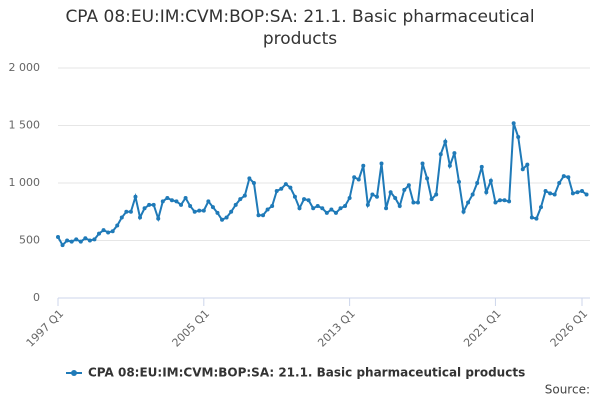 The image size is (600, 400). Describe the element at coordinates (482, 328) in the screenshot. I see `x-tick-label: 2021 Q1` at that location.